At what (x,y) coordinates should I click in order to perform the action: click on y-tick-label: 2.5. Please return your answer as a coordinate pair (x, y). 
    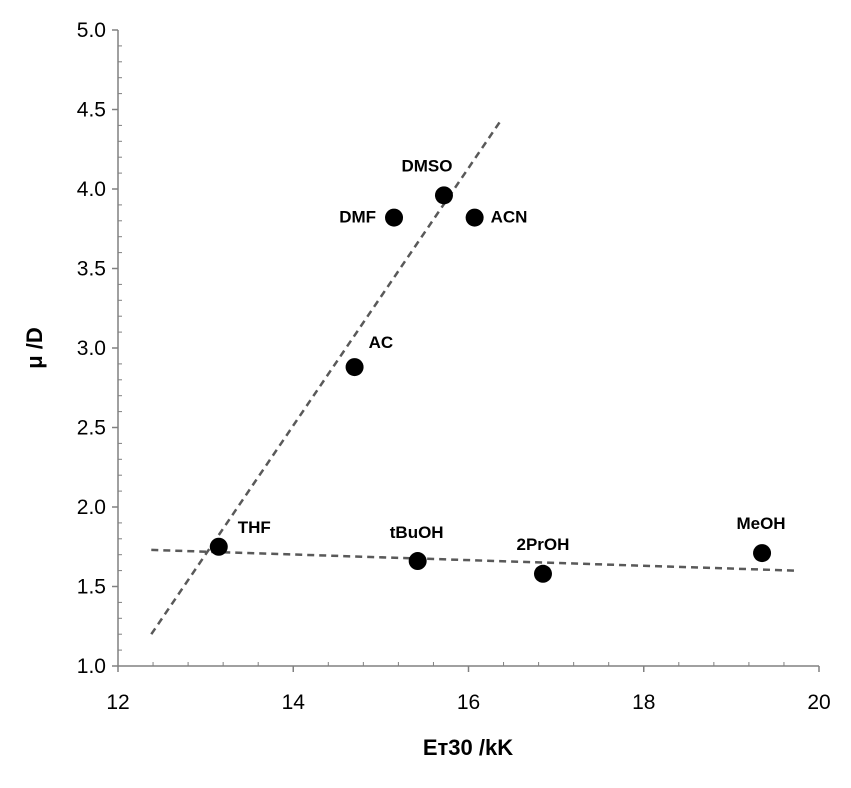
    Looking at the image, I should click on (91, 428).